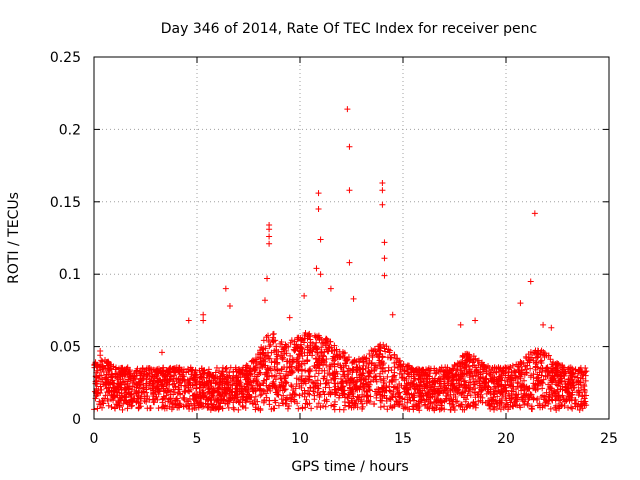 This screenshot has height=480, width=640. What do you see at coordinates (65, 58) in the screenshot?
I see `y-tick-label: 0.25` at bounding box center [65, 58].